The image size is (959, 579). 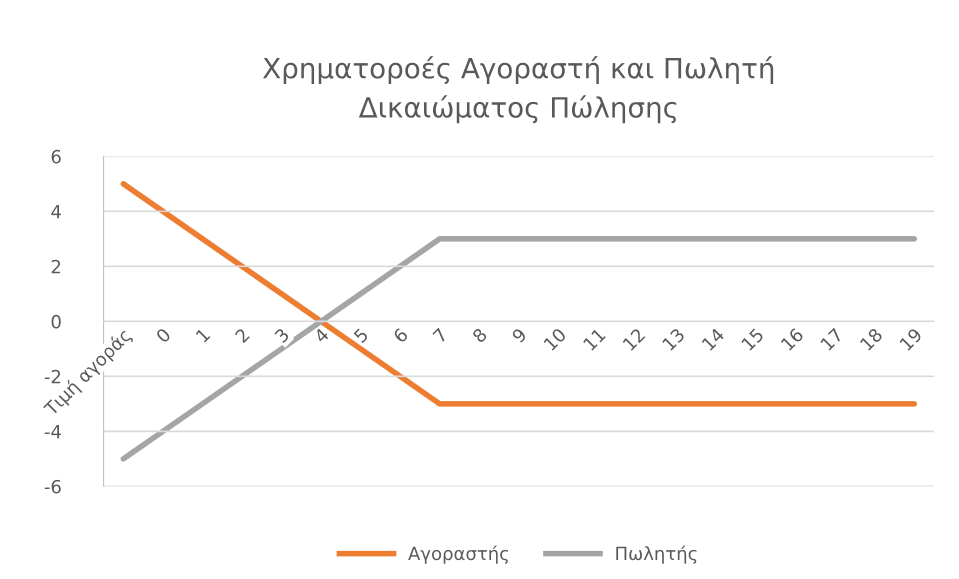 I want to click on y-tick-label: -4, so click(x=52, y=431).